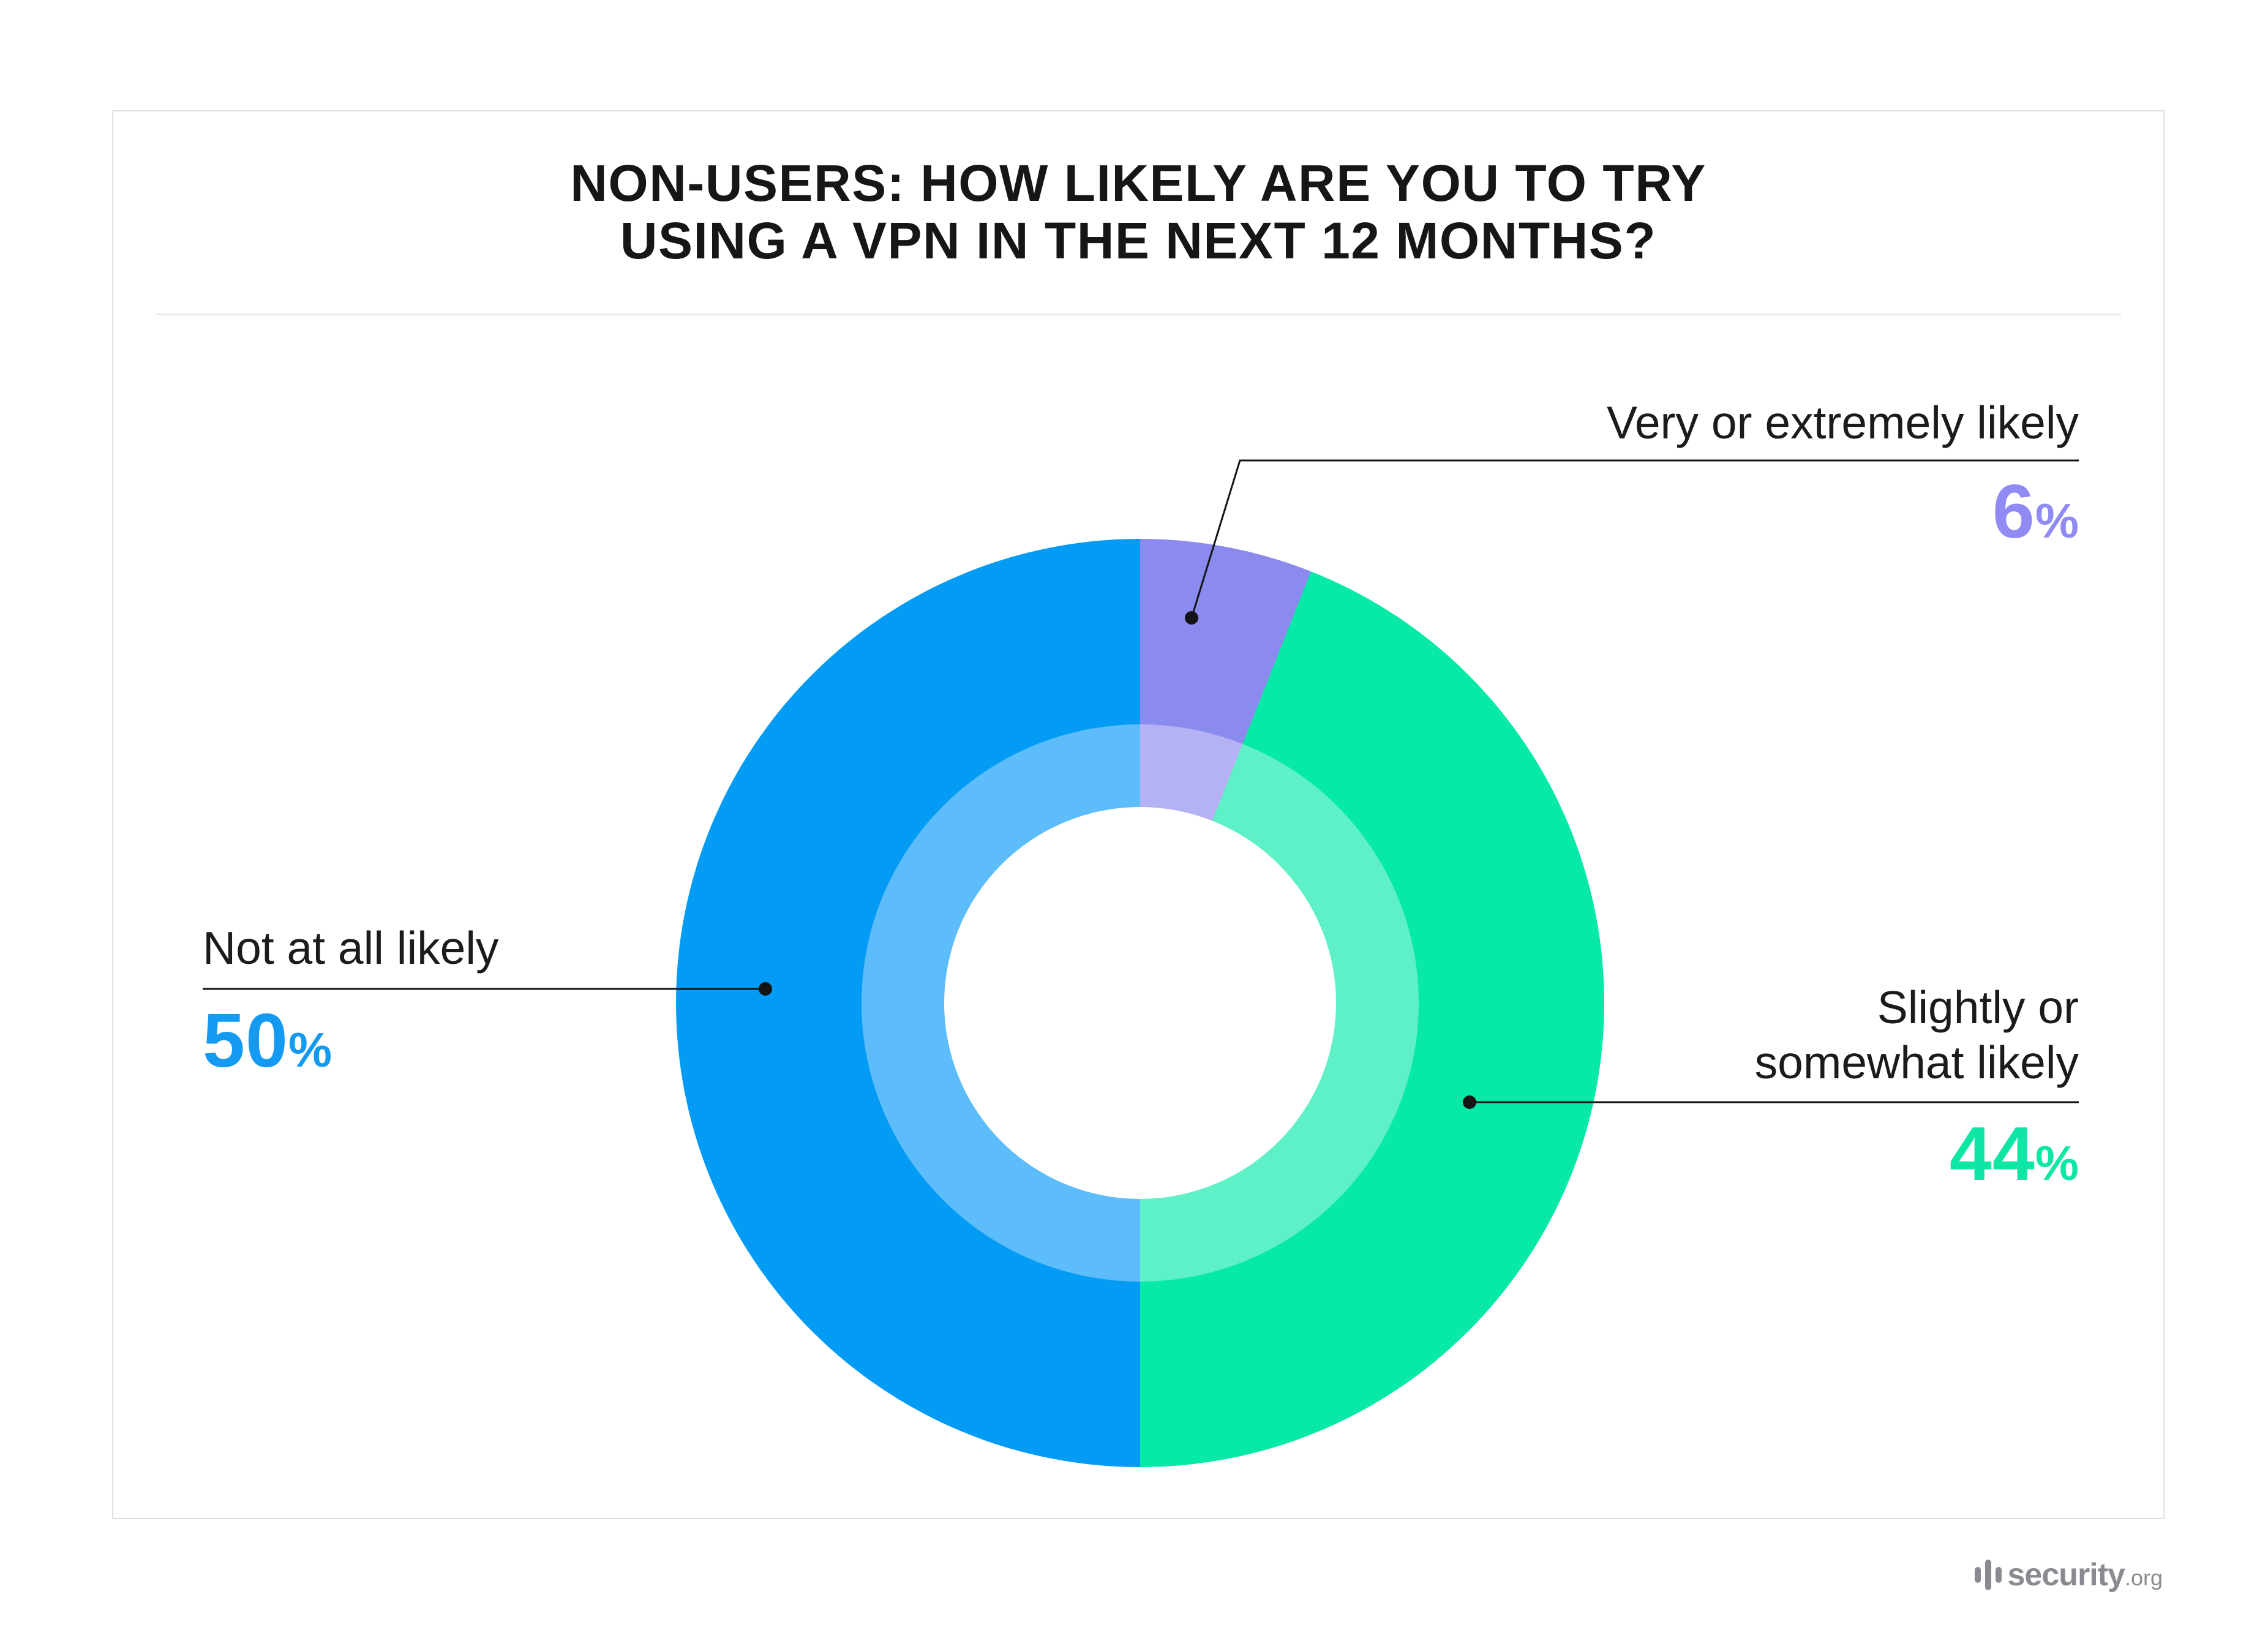 Image resolution: width=2268 pixels, height=1630 pixels. Describe the element at coordinates (1634, 538) in the screenshot. I see `leader-line-very` at that location.